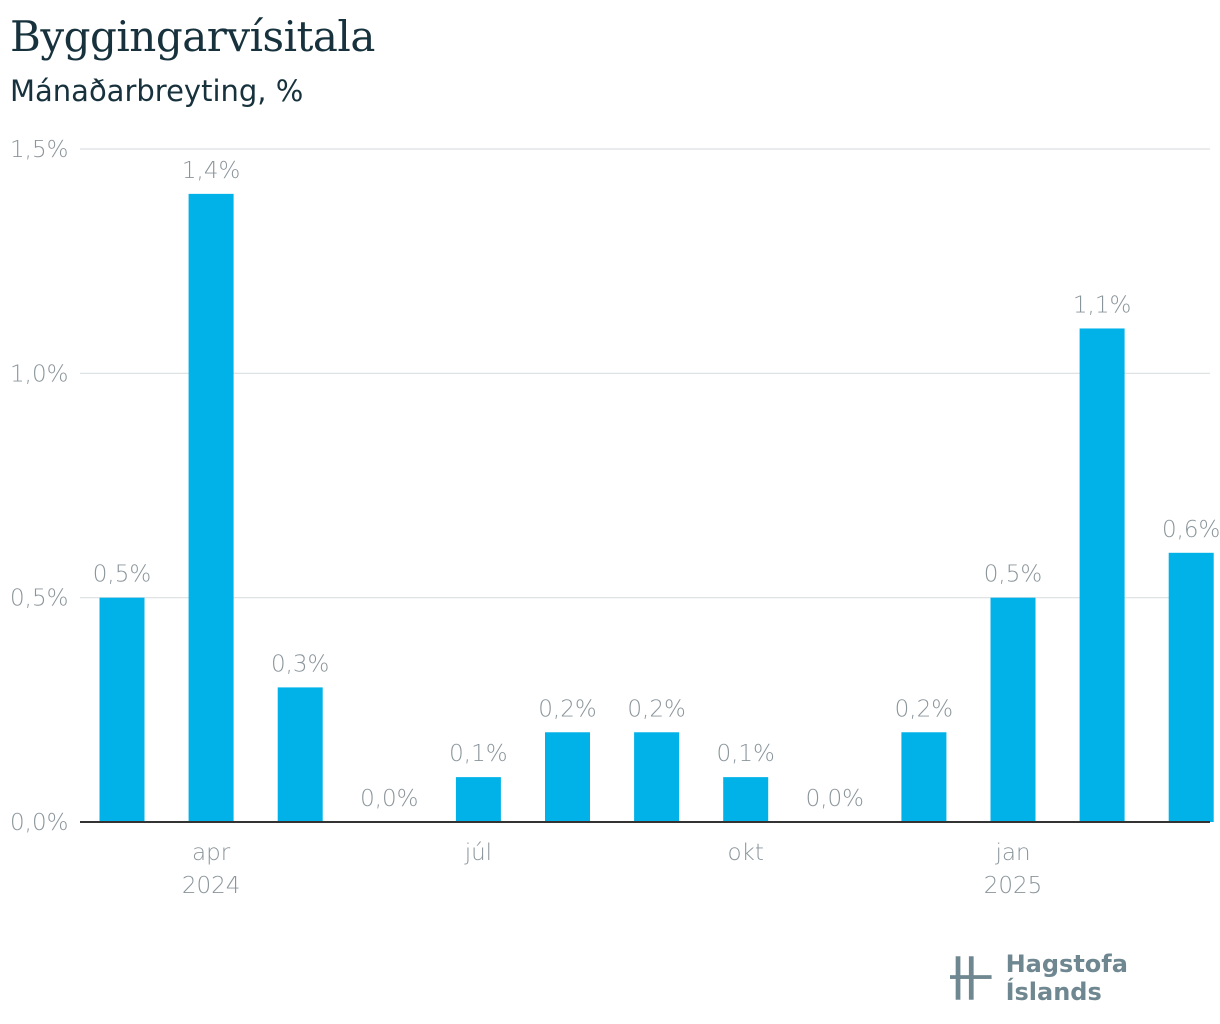 This screenshot has height=1024, width=1220. I want to click on hagstofa-logo: Hagstofa Íslands, so click(1085, 978).